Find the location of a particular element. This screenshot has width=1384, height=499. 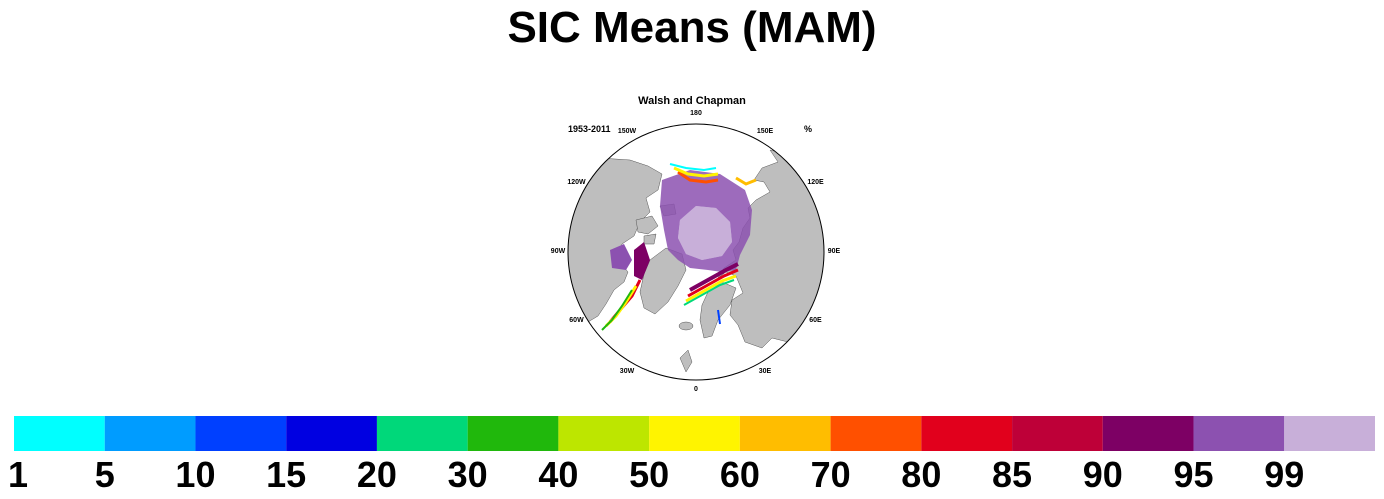

map-boundary is located at coordinates (696, 252).